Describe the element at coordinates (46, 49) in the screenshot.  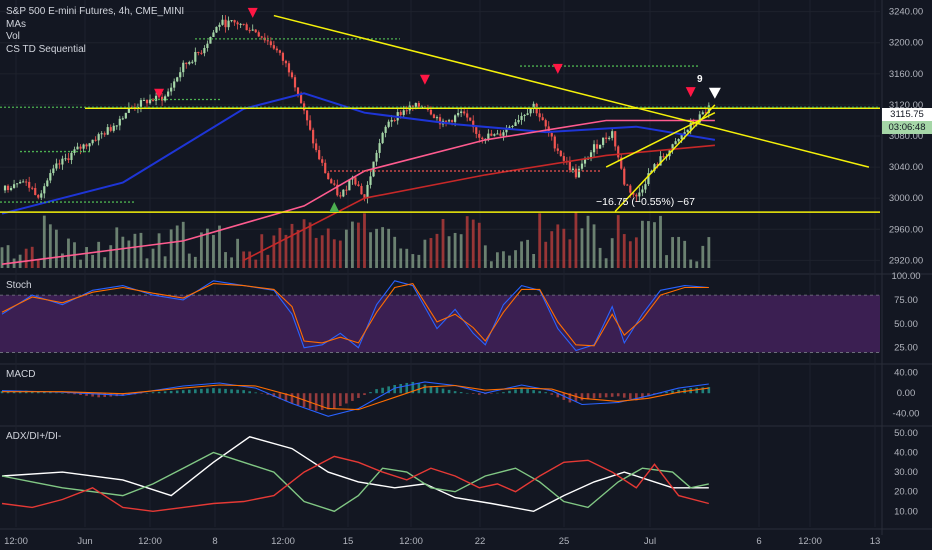
I see `indicator-td-sequential: CS TD Sequential` at that location.